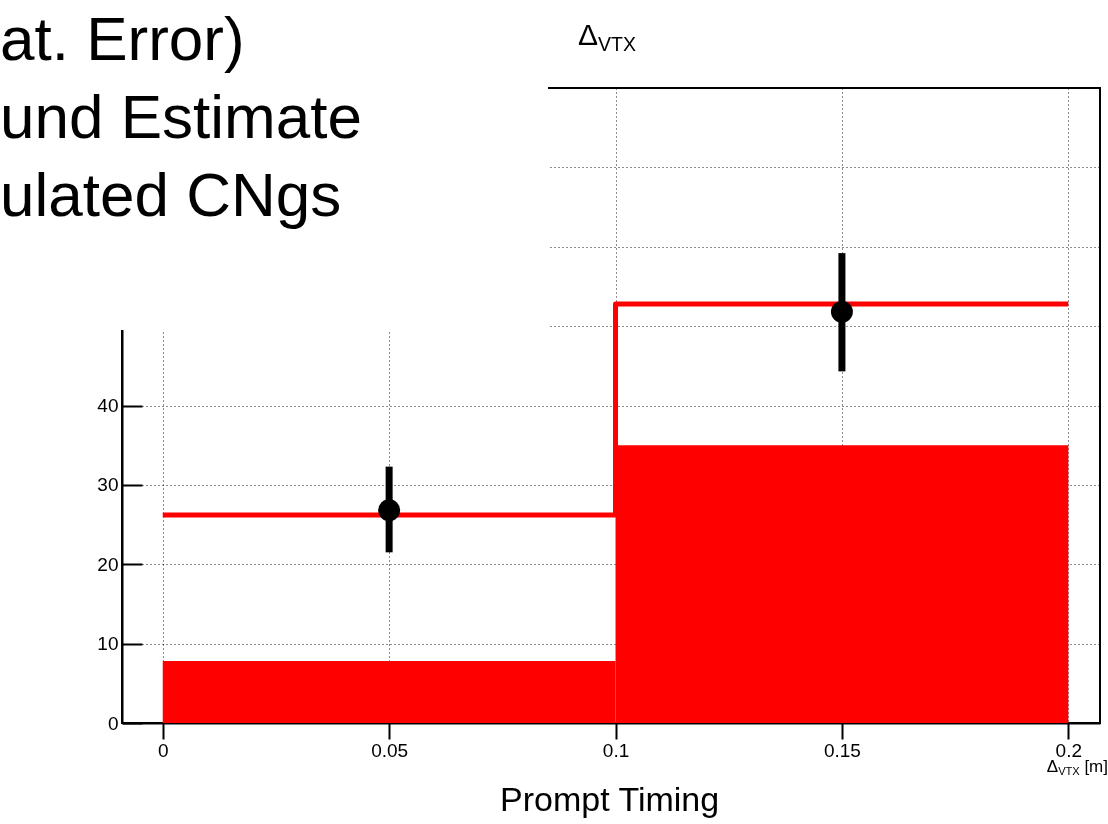 The width and height of the screenshot is (1108, 824). What do you see at coordinates (163, 750) in the screenshot?
I see `x-tick-label: 0` at bounding box center [163, 750].